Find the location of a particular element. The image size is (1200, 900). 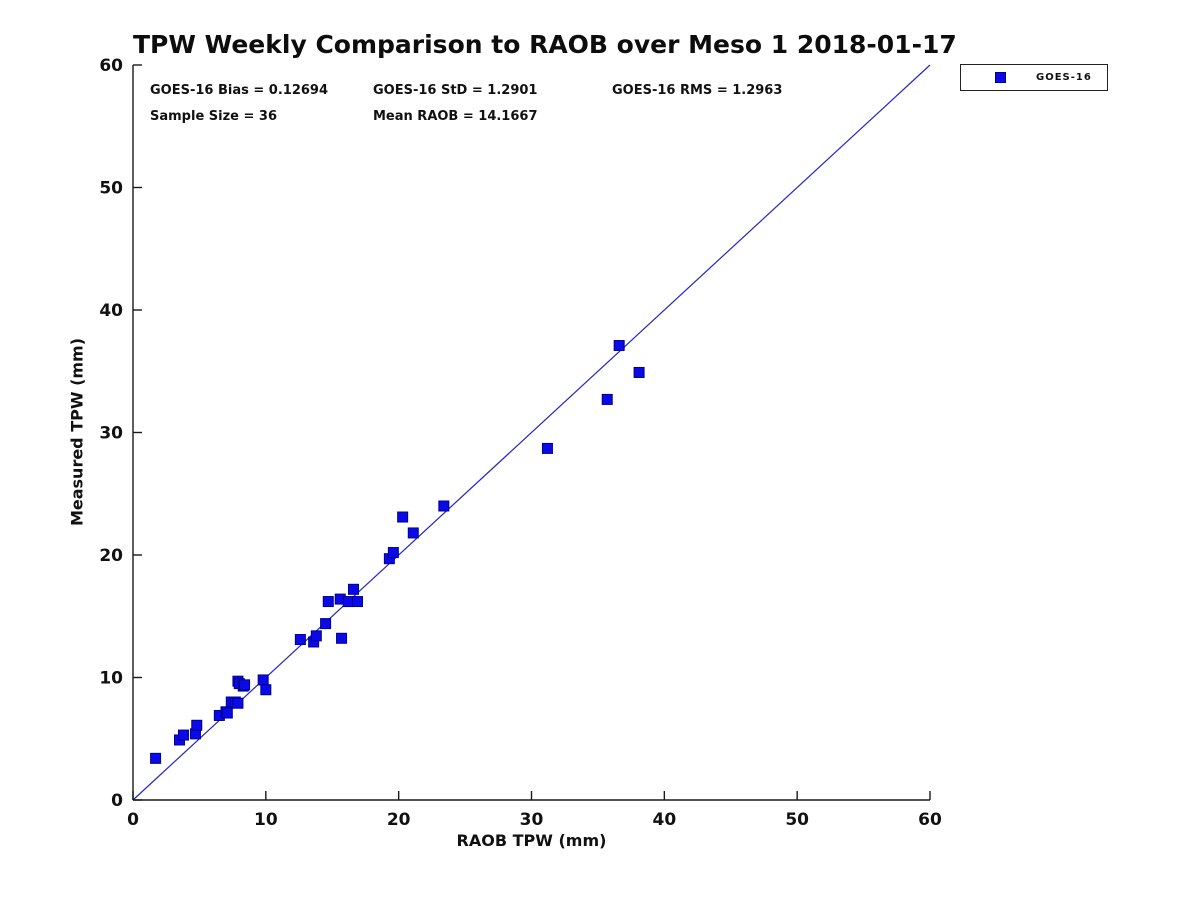

y-tick-label: 40 is located at coordinates (111, 311).